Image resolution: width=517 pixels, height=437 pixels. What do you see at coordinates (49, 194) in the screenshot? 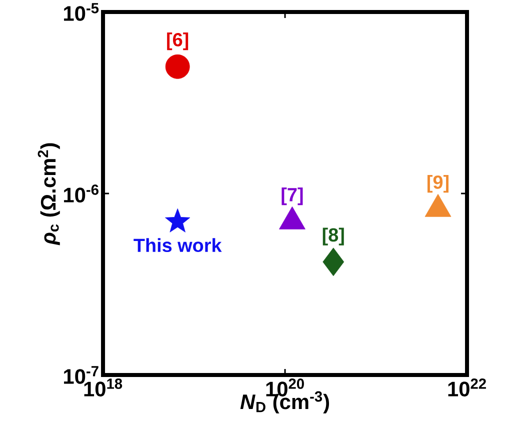
I see `y-axis-title: ρ$_{c}$ (Ω.cm$^{2}$)` at bounding box center [49, 194].